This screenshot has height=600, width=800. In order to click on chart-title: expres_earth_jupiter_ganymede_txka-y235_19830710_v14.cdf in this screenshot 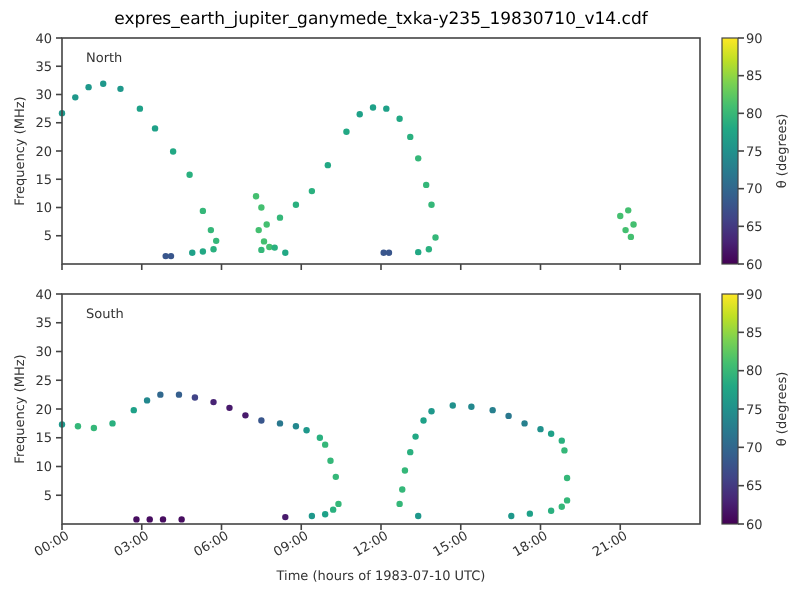, I will do `click(382, 20)`.